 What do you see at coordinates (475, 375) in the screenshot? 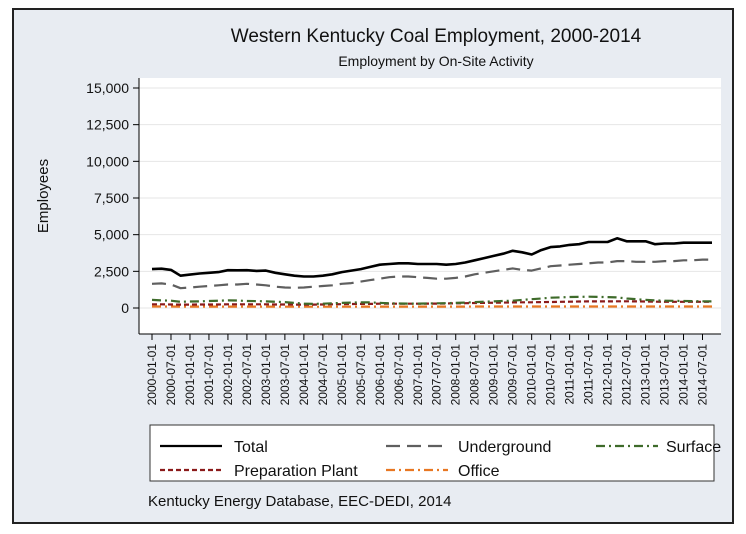
I see `x-tick-label: 2008-07-01` at bounding box center [475, 375].